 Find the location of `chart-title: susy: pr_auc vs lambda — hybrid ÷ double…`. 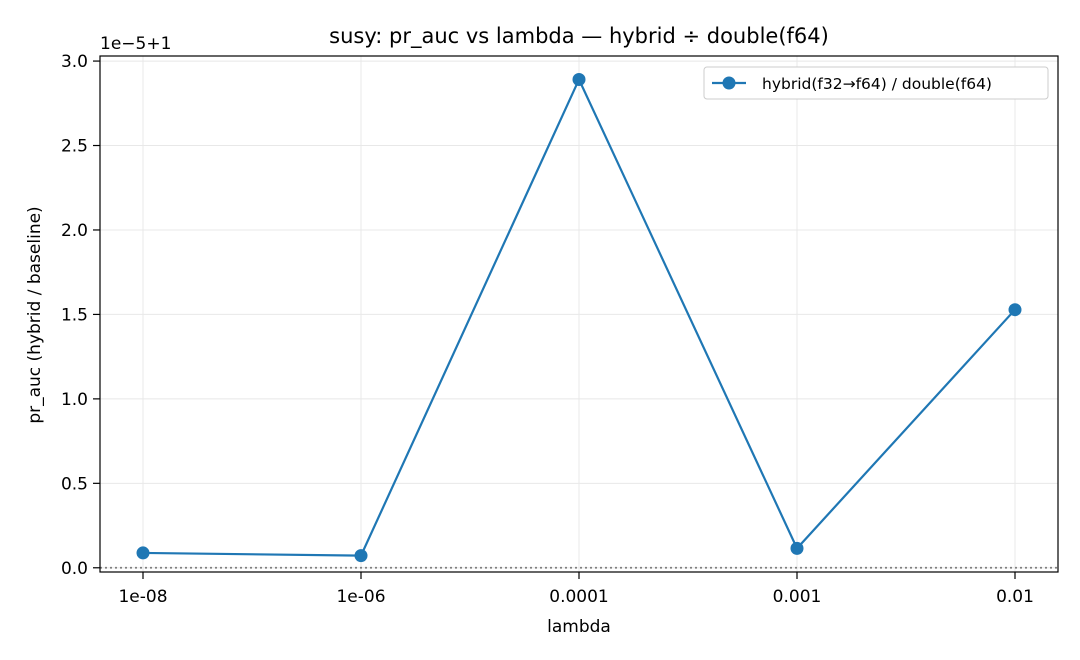

chart-title: susy: pr_auc vs lambda — hybrid ÷ double… is located at coordinates (579, 36).